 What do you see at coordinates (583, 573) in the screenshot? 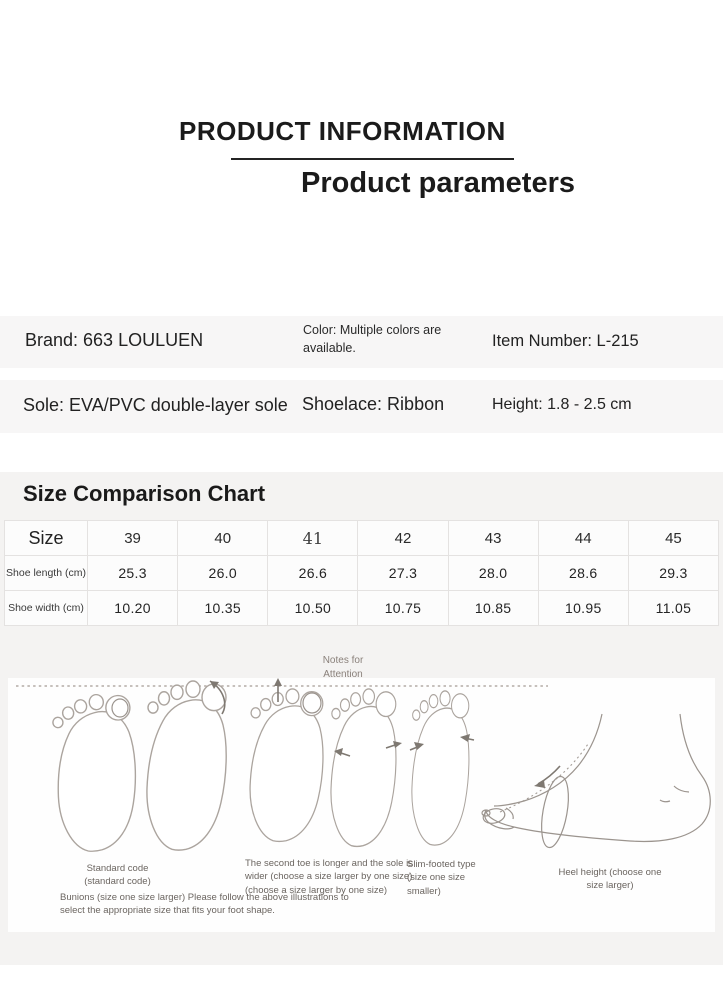
I see `size-cell: 28.6` at bounding box center [583, 573].